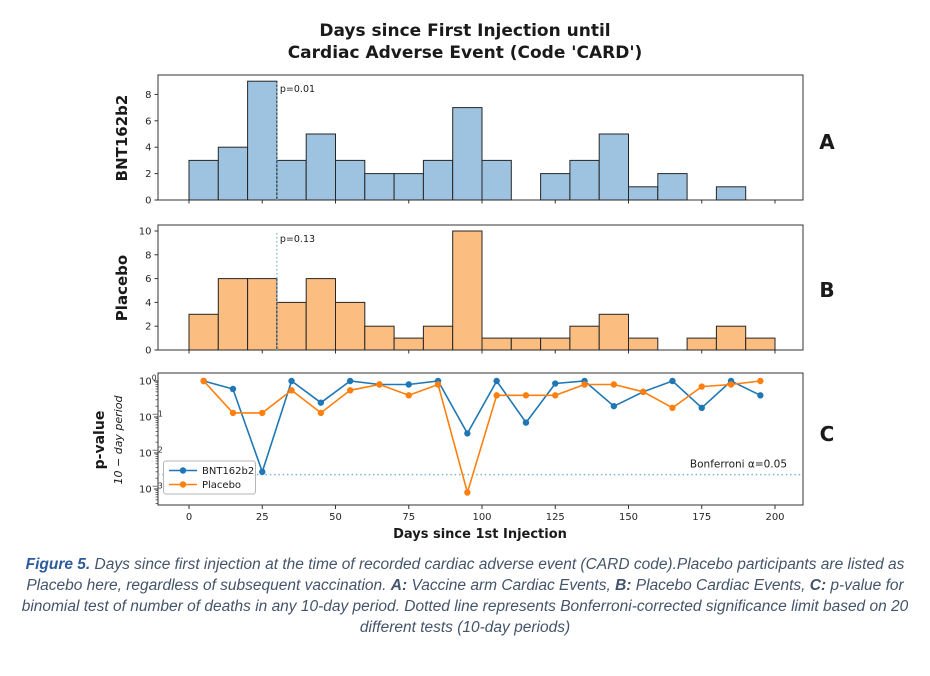 The height and width of the screenshot is (676, 930). What do you see at coordinates (464, 31) in the screenshot?
I see `figure-title-line1: Days since First Injection until` at bounding box center [464, 31].